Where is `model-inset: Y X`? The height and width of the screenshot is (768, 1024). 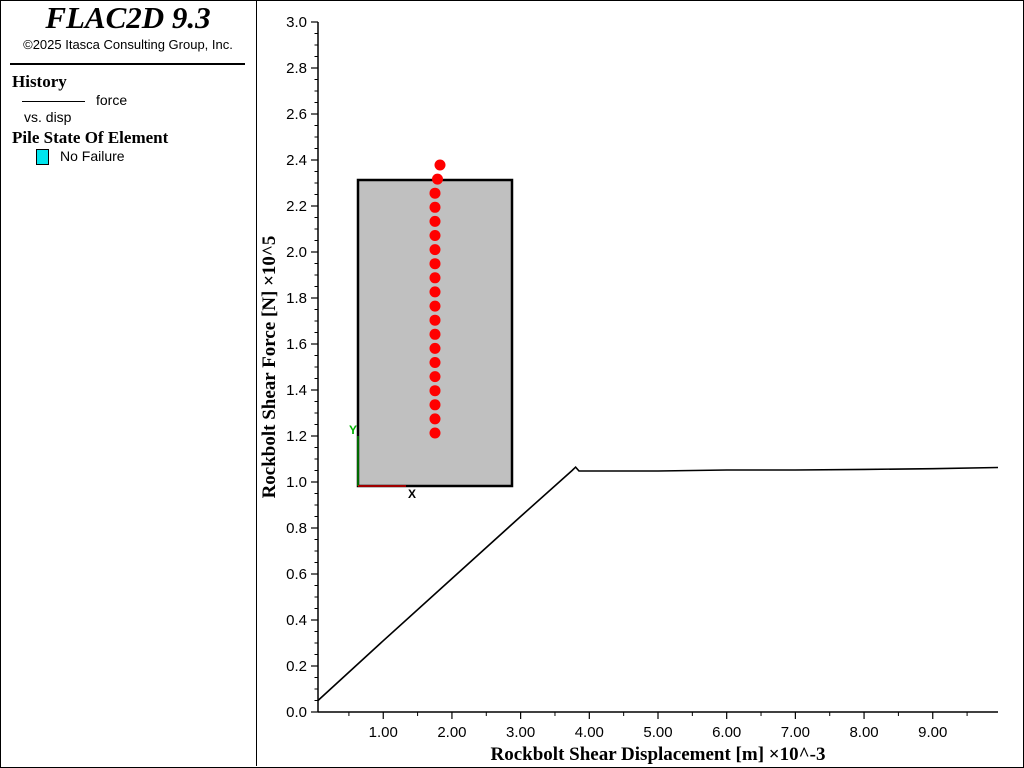 model-inset: Y X is located at coordinates (431, 330).